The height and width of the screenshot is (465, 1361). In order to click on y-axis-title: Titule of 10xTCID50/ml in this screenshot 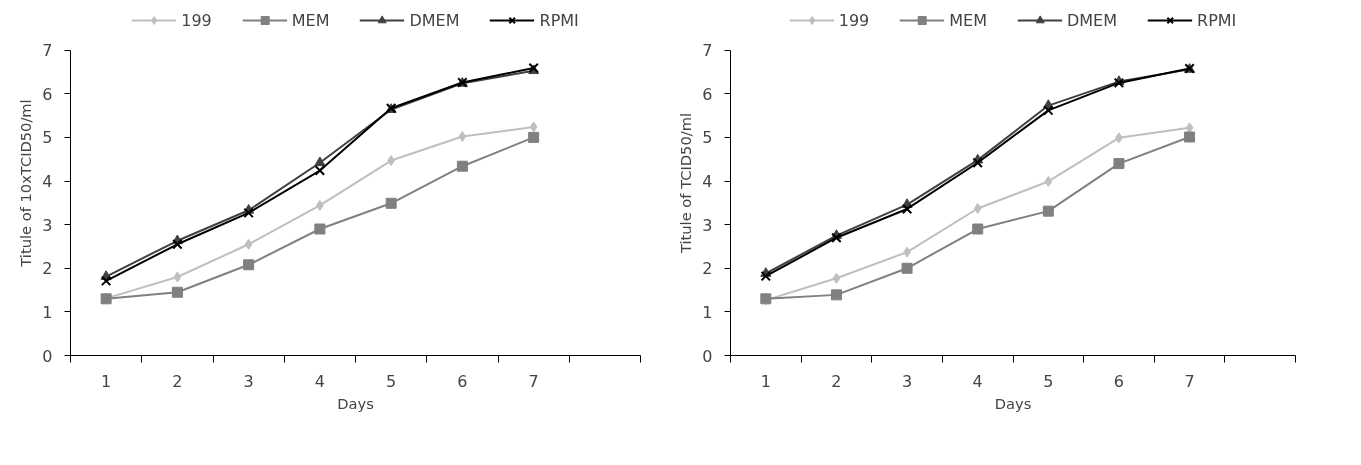, I will do `click(26, 183)`.